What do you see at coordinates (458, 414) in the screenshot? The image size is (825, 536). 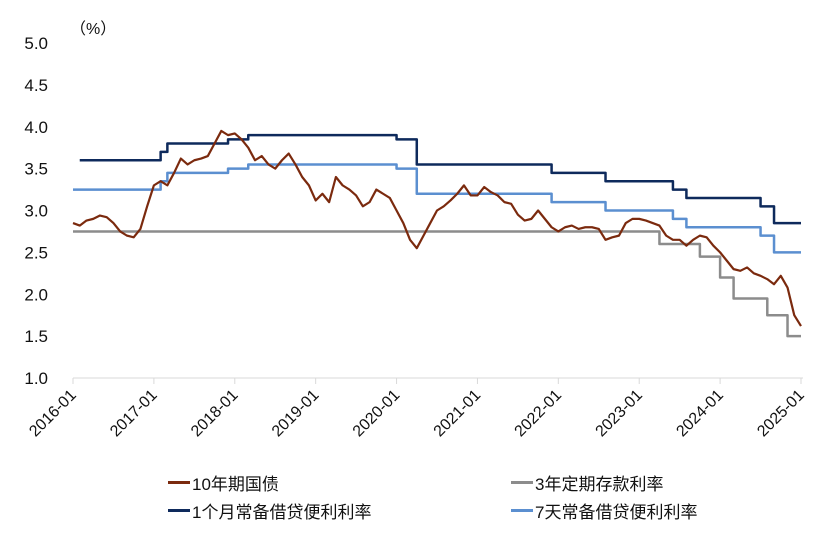 I see `x-tick-label: 2021-01` at bounding box center [458, 414].